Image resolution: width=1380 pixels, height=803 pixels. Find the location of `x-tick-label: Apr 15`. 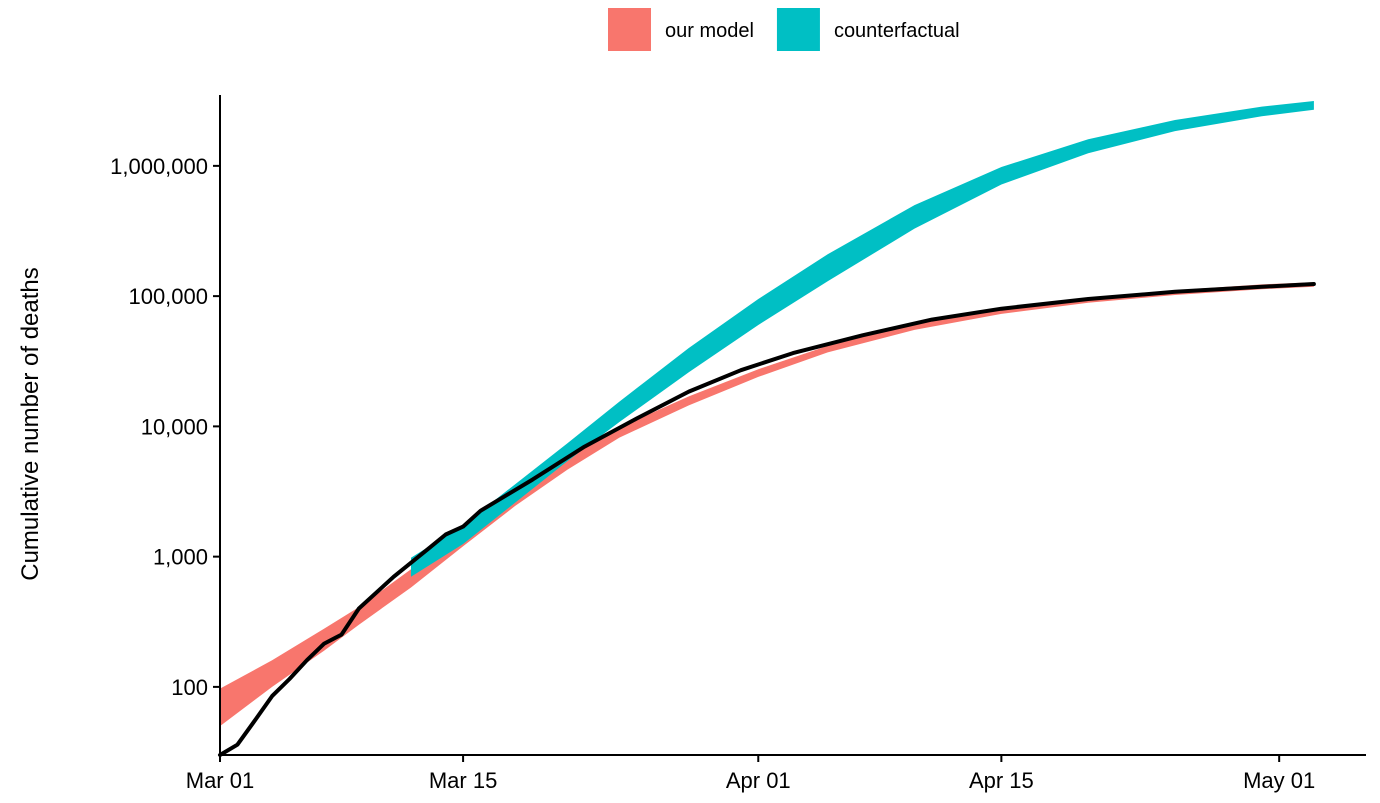

x-tick-label: Apr 15 is located at coordinates (1001, 780).